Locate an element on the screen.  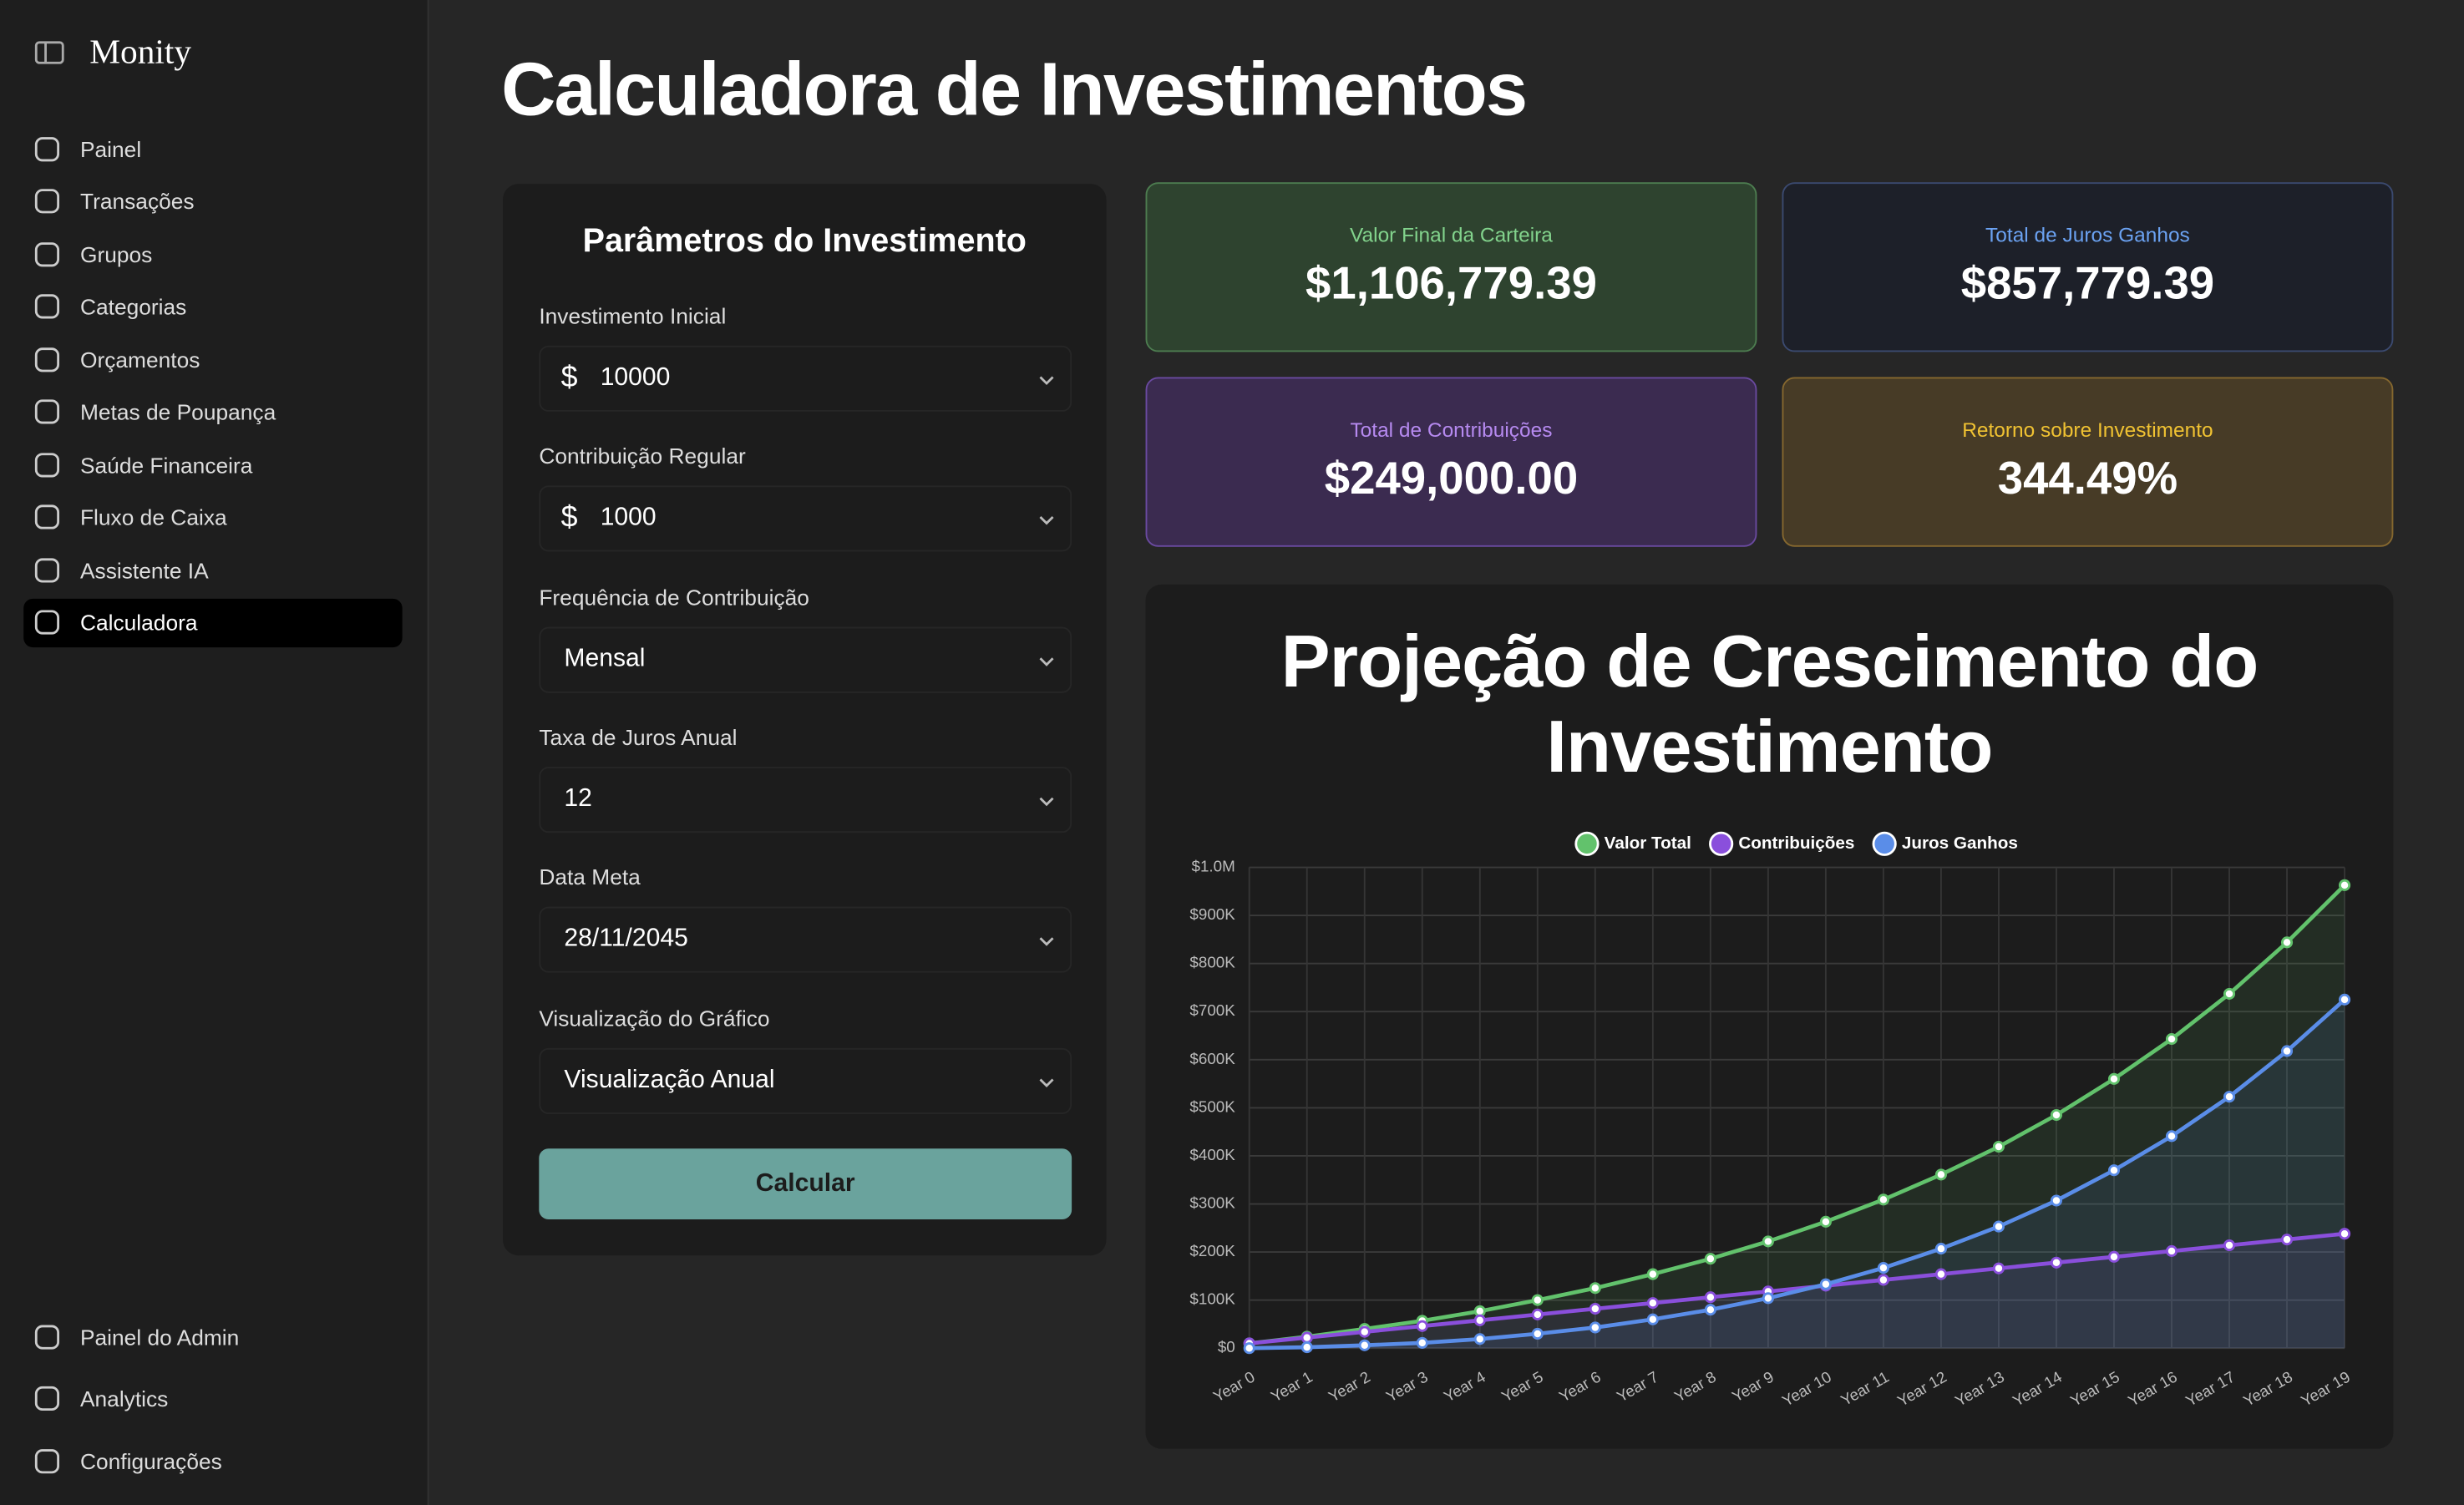
nav-label: Fluxo de Caixa is located at coordinates (153, 517).